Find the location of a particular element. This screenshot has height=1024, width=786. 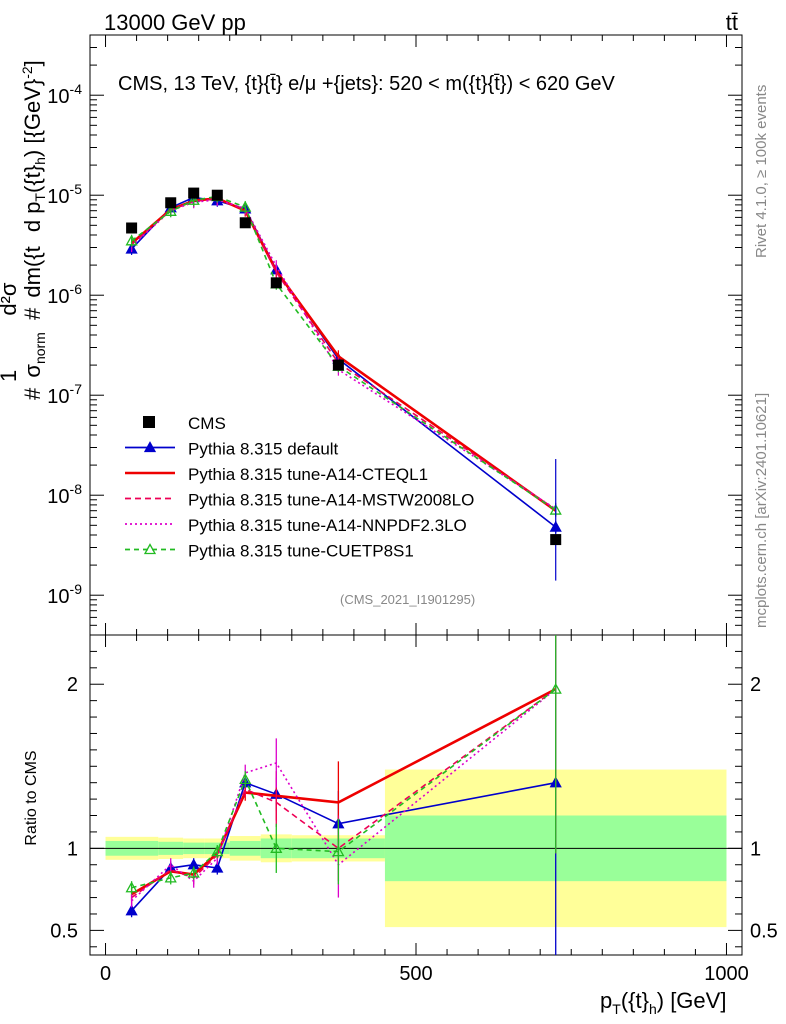

y-axis-label: # σnorm # dm({t d pT({t}h) [{GeV}-2] is located at coordinates (34, 230).